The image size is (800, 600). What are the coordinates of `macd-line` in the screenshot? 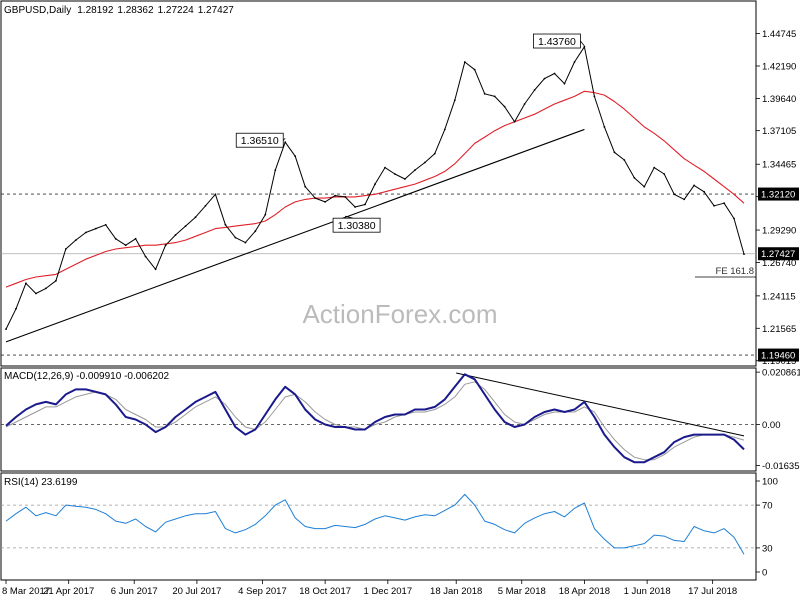 It's located at (375, 418).